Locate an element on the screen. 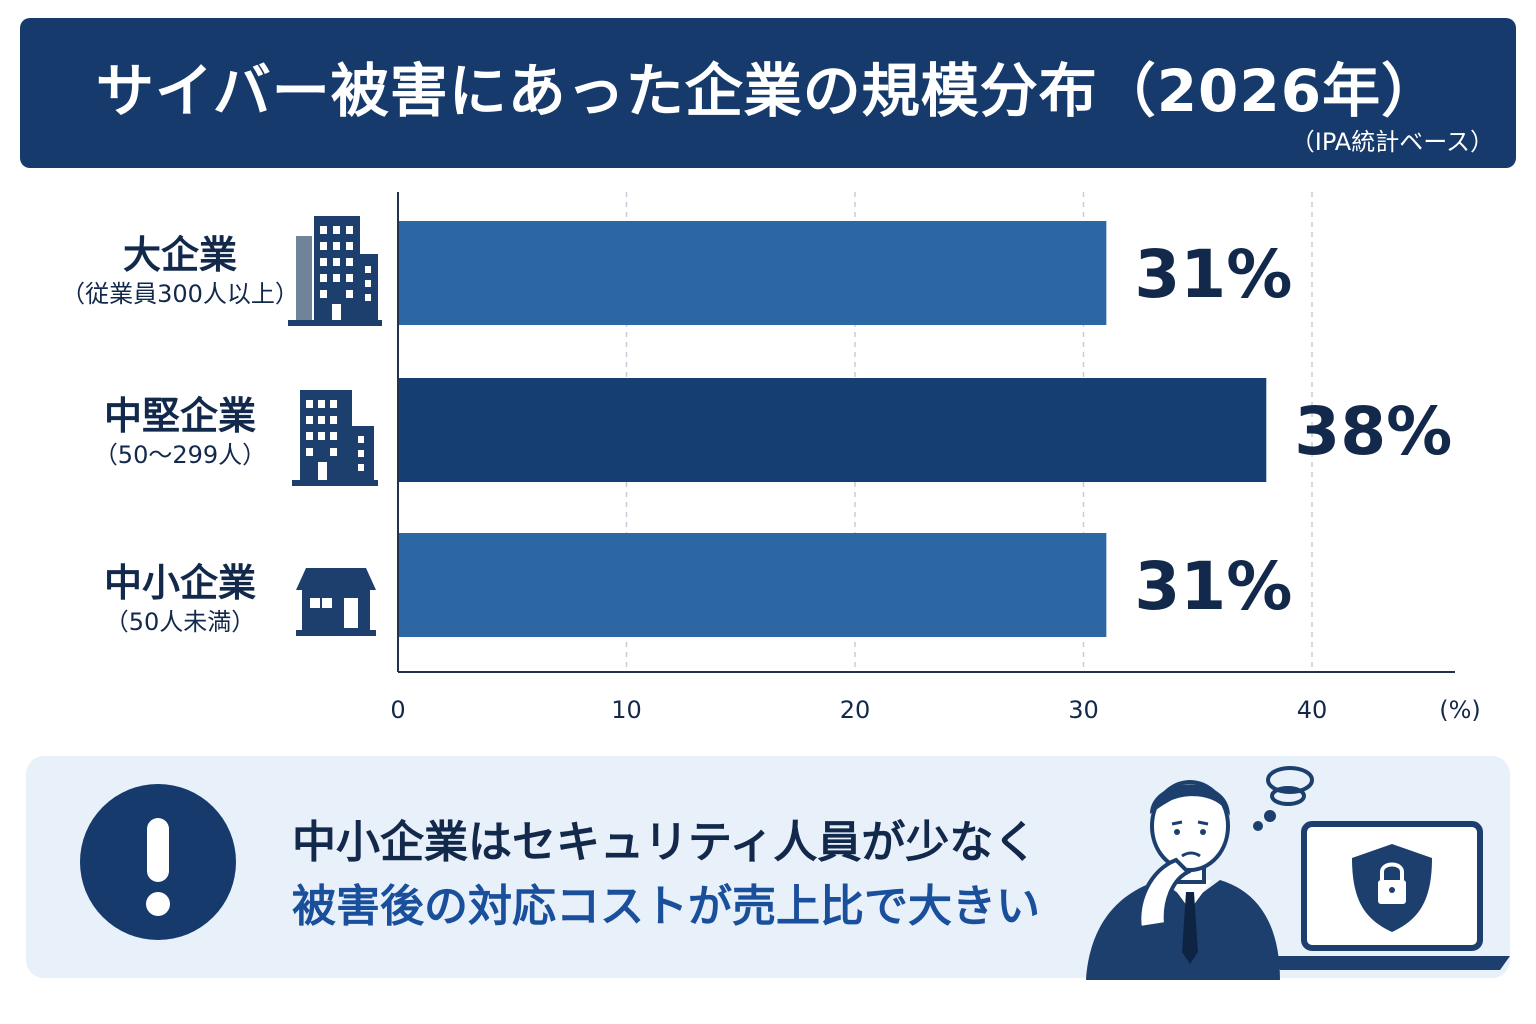  category-label-small: 中小企業 （50人未満） is located at coordinates (180, 599).